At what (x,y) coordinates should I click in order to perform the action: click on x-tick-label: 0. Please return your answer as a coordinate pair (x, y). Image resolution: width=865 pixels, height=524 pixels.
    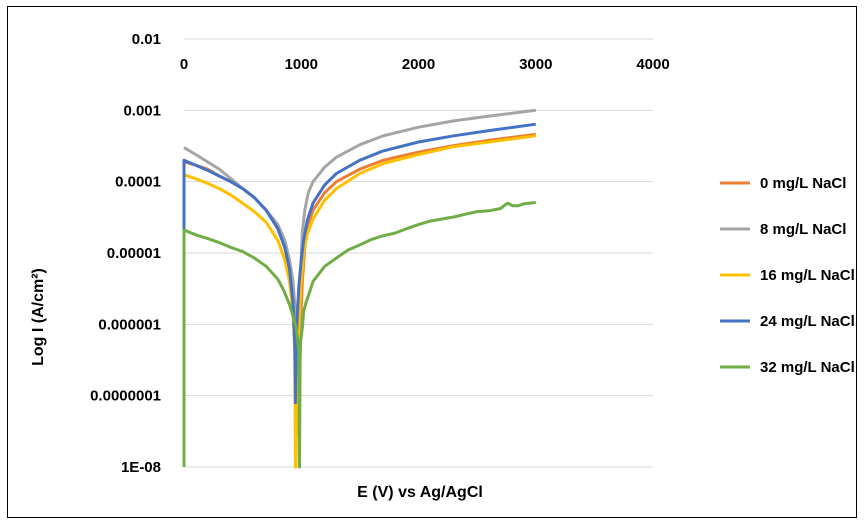
    Looking at the image, I should click on (184, 64).